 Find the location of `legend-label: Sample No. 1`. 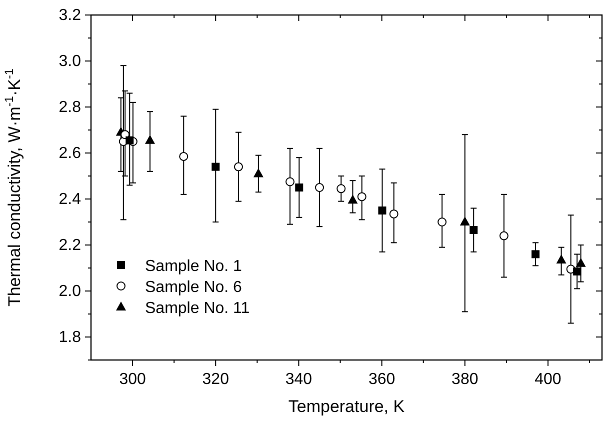

legend-label: Sample No. 1 is located at coordinates (193, 266).